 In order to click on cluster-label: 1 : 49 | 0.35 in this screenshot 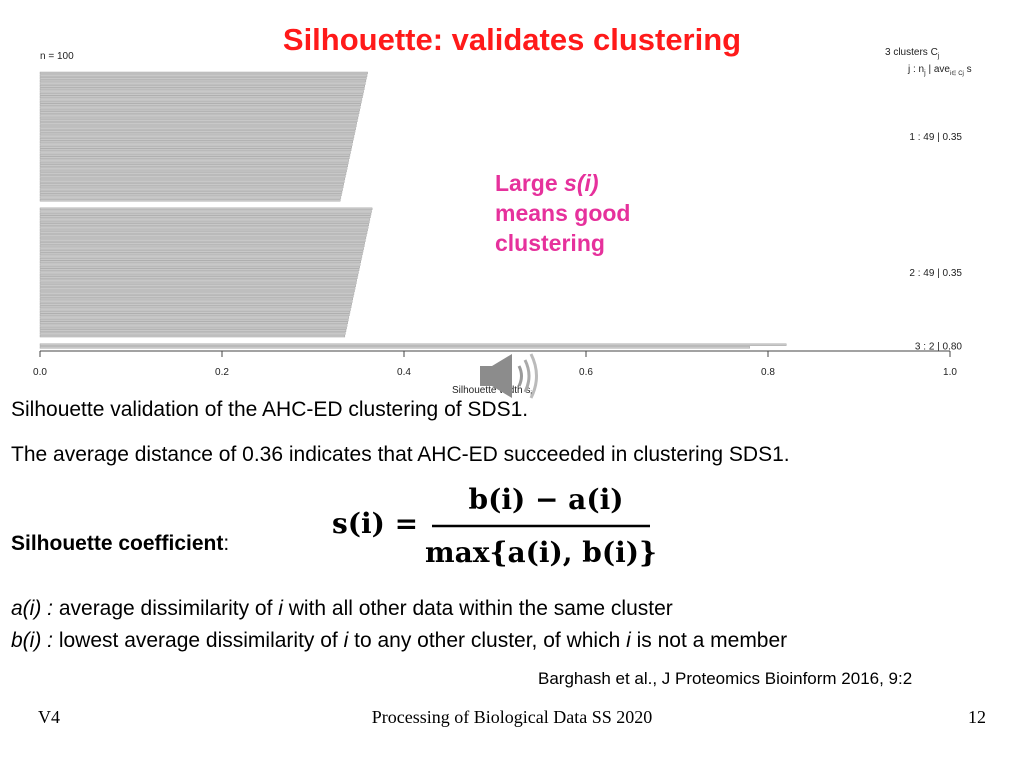, I will do `click(935, 137)`.